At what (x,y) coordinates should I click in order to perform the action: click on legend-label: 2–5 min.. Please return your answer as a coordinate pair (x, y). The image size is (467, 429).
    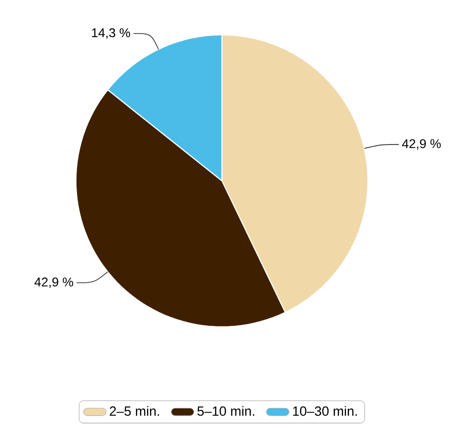
    Looking at the image, I should click on (135, 411).